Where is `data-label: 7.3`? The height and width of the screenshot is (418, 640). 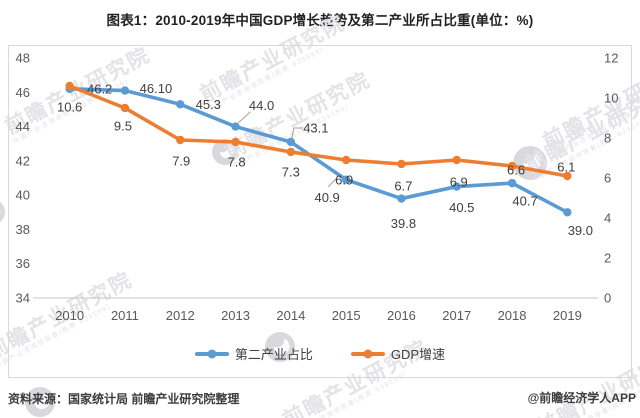 data-label: 7.3 is located at coordinates (291, 172).